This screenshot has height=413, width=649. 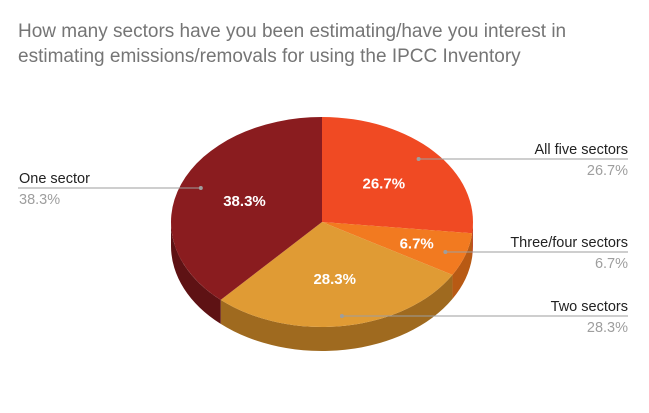 I want to click on slice-percentage-label: 26.7%, so click(x=384, y=183).